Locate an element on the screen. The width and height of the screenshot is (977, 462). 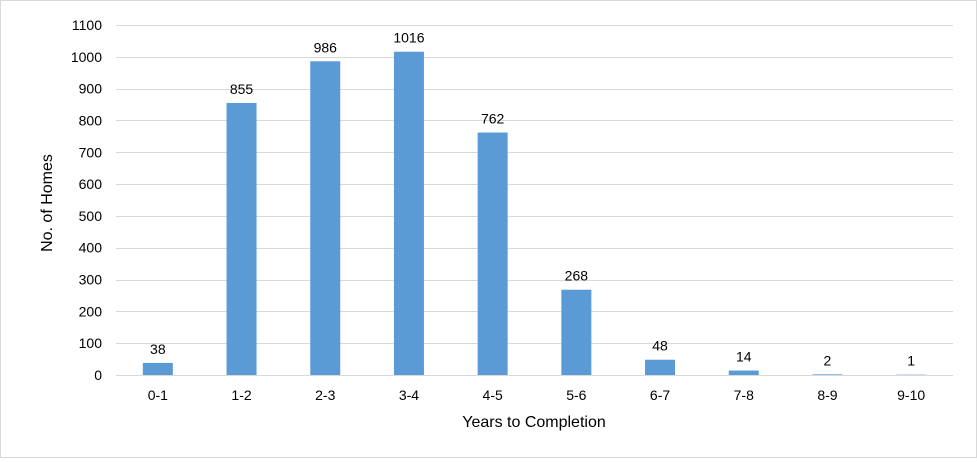
data-label-0-1: 38 is located at coordinates (158, 349).